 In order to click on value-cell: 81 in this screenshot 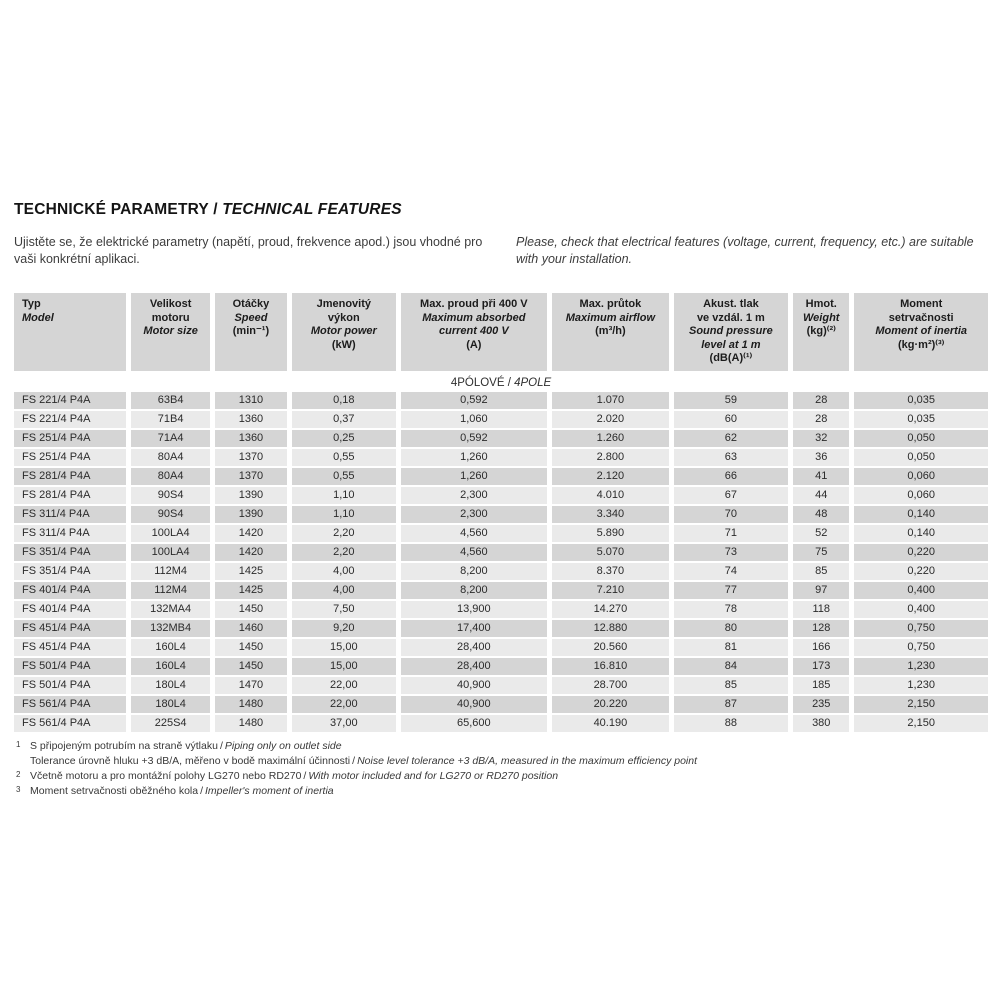, I will do `click(731, 647)`.